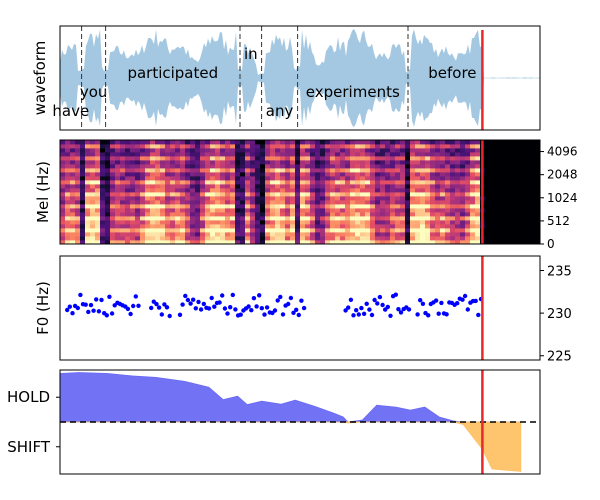  What do you see at coordinates (94, 92) in the screenshot?
I see `word-label-you: you` at bounding box center [94, 92].